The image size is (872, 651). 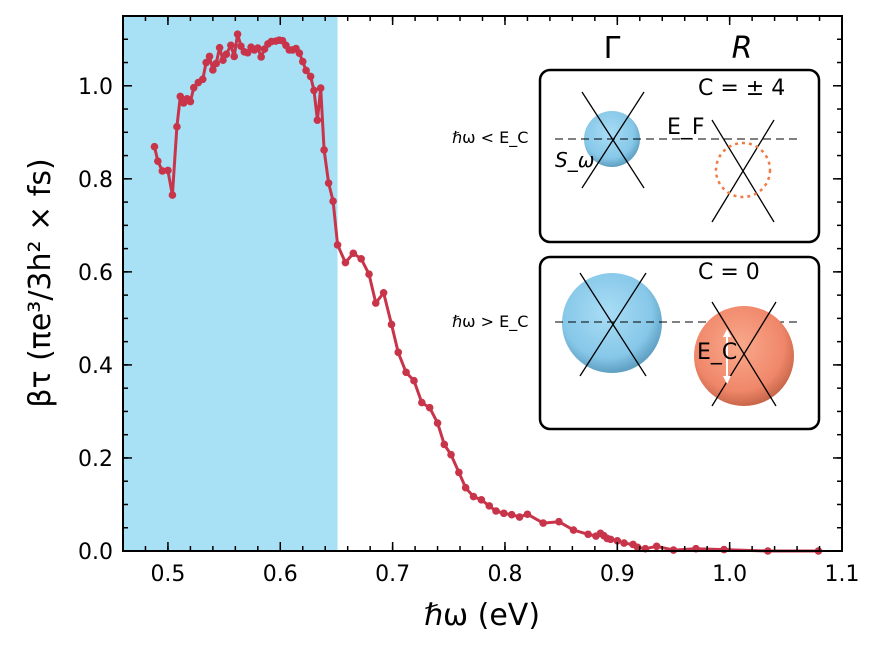 I want to click on y-tick-label: 0.4, so click(x=95, y=366).